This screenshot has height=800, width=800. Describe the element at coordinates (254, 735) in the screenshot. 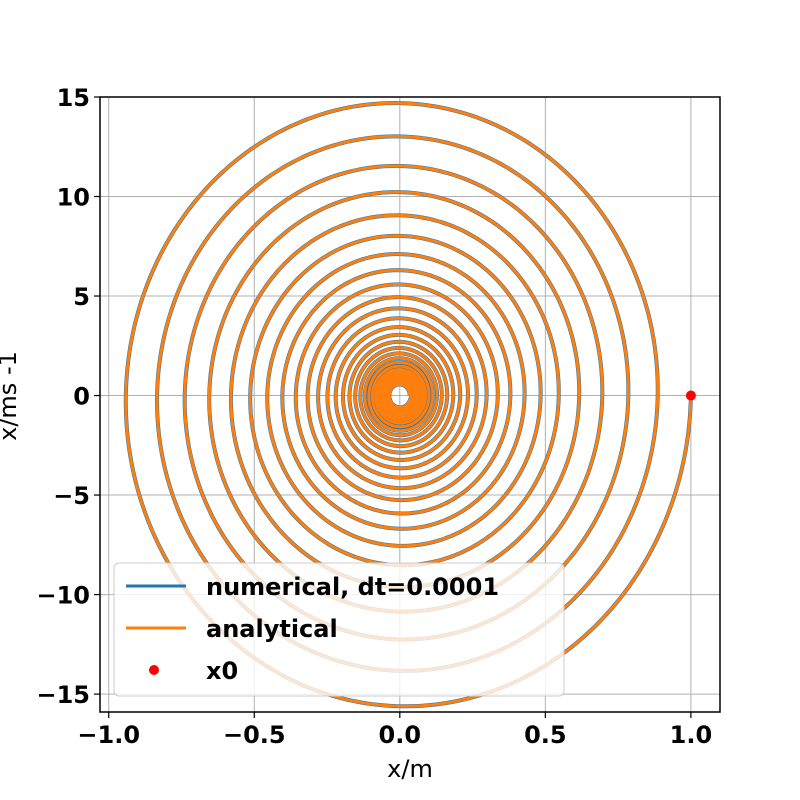

I see `x-tick-label: −0.5` at that location.